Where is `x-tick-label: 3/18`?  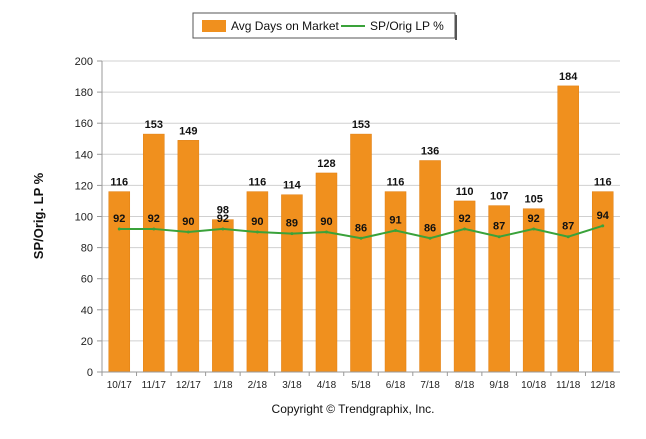 x-tick-label: 3/18 is located at coordinates (292, 385).